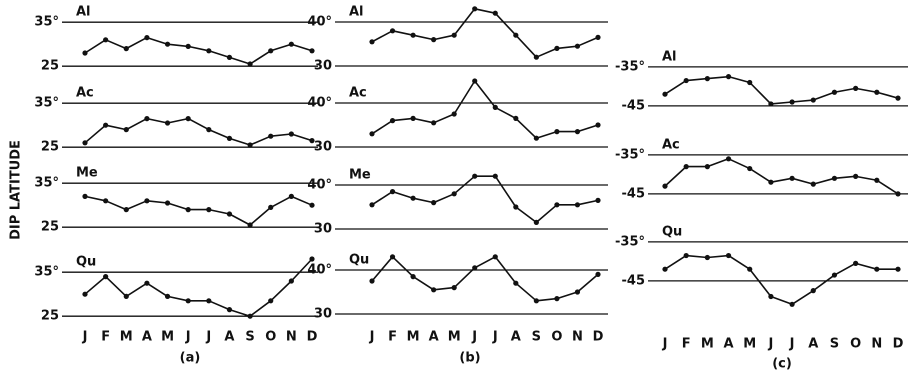 The image size is (917, 372). Describe the element at coordinates (359, 260) in the screenshot. I see `panel-title: Qu` at that location.